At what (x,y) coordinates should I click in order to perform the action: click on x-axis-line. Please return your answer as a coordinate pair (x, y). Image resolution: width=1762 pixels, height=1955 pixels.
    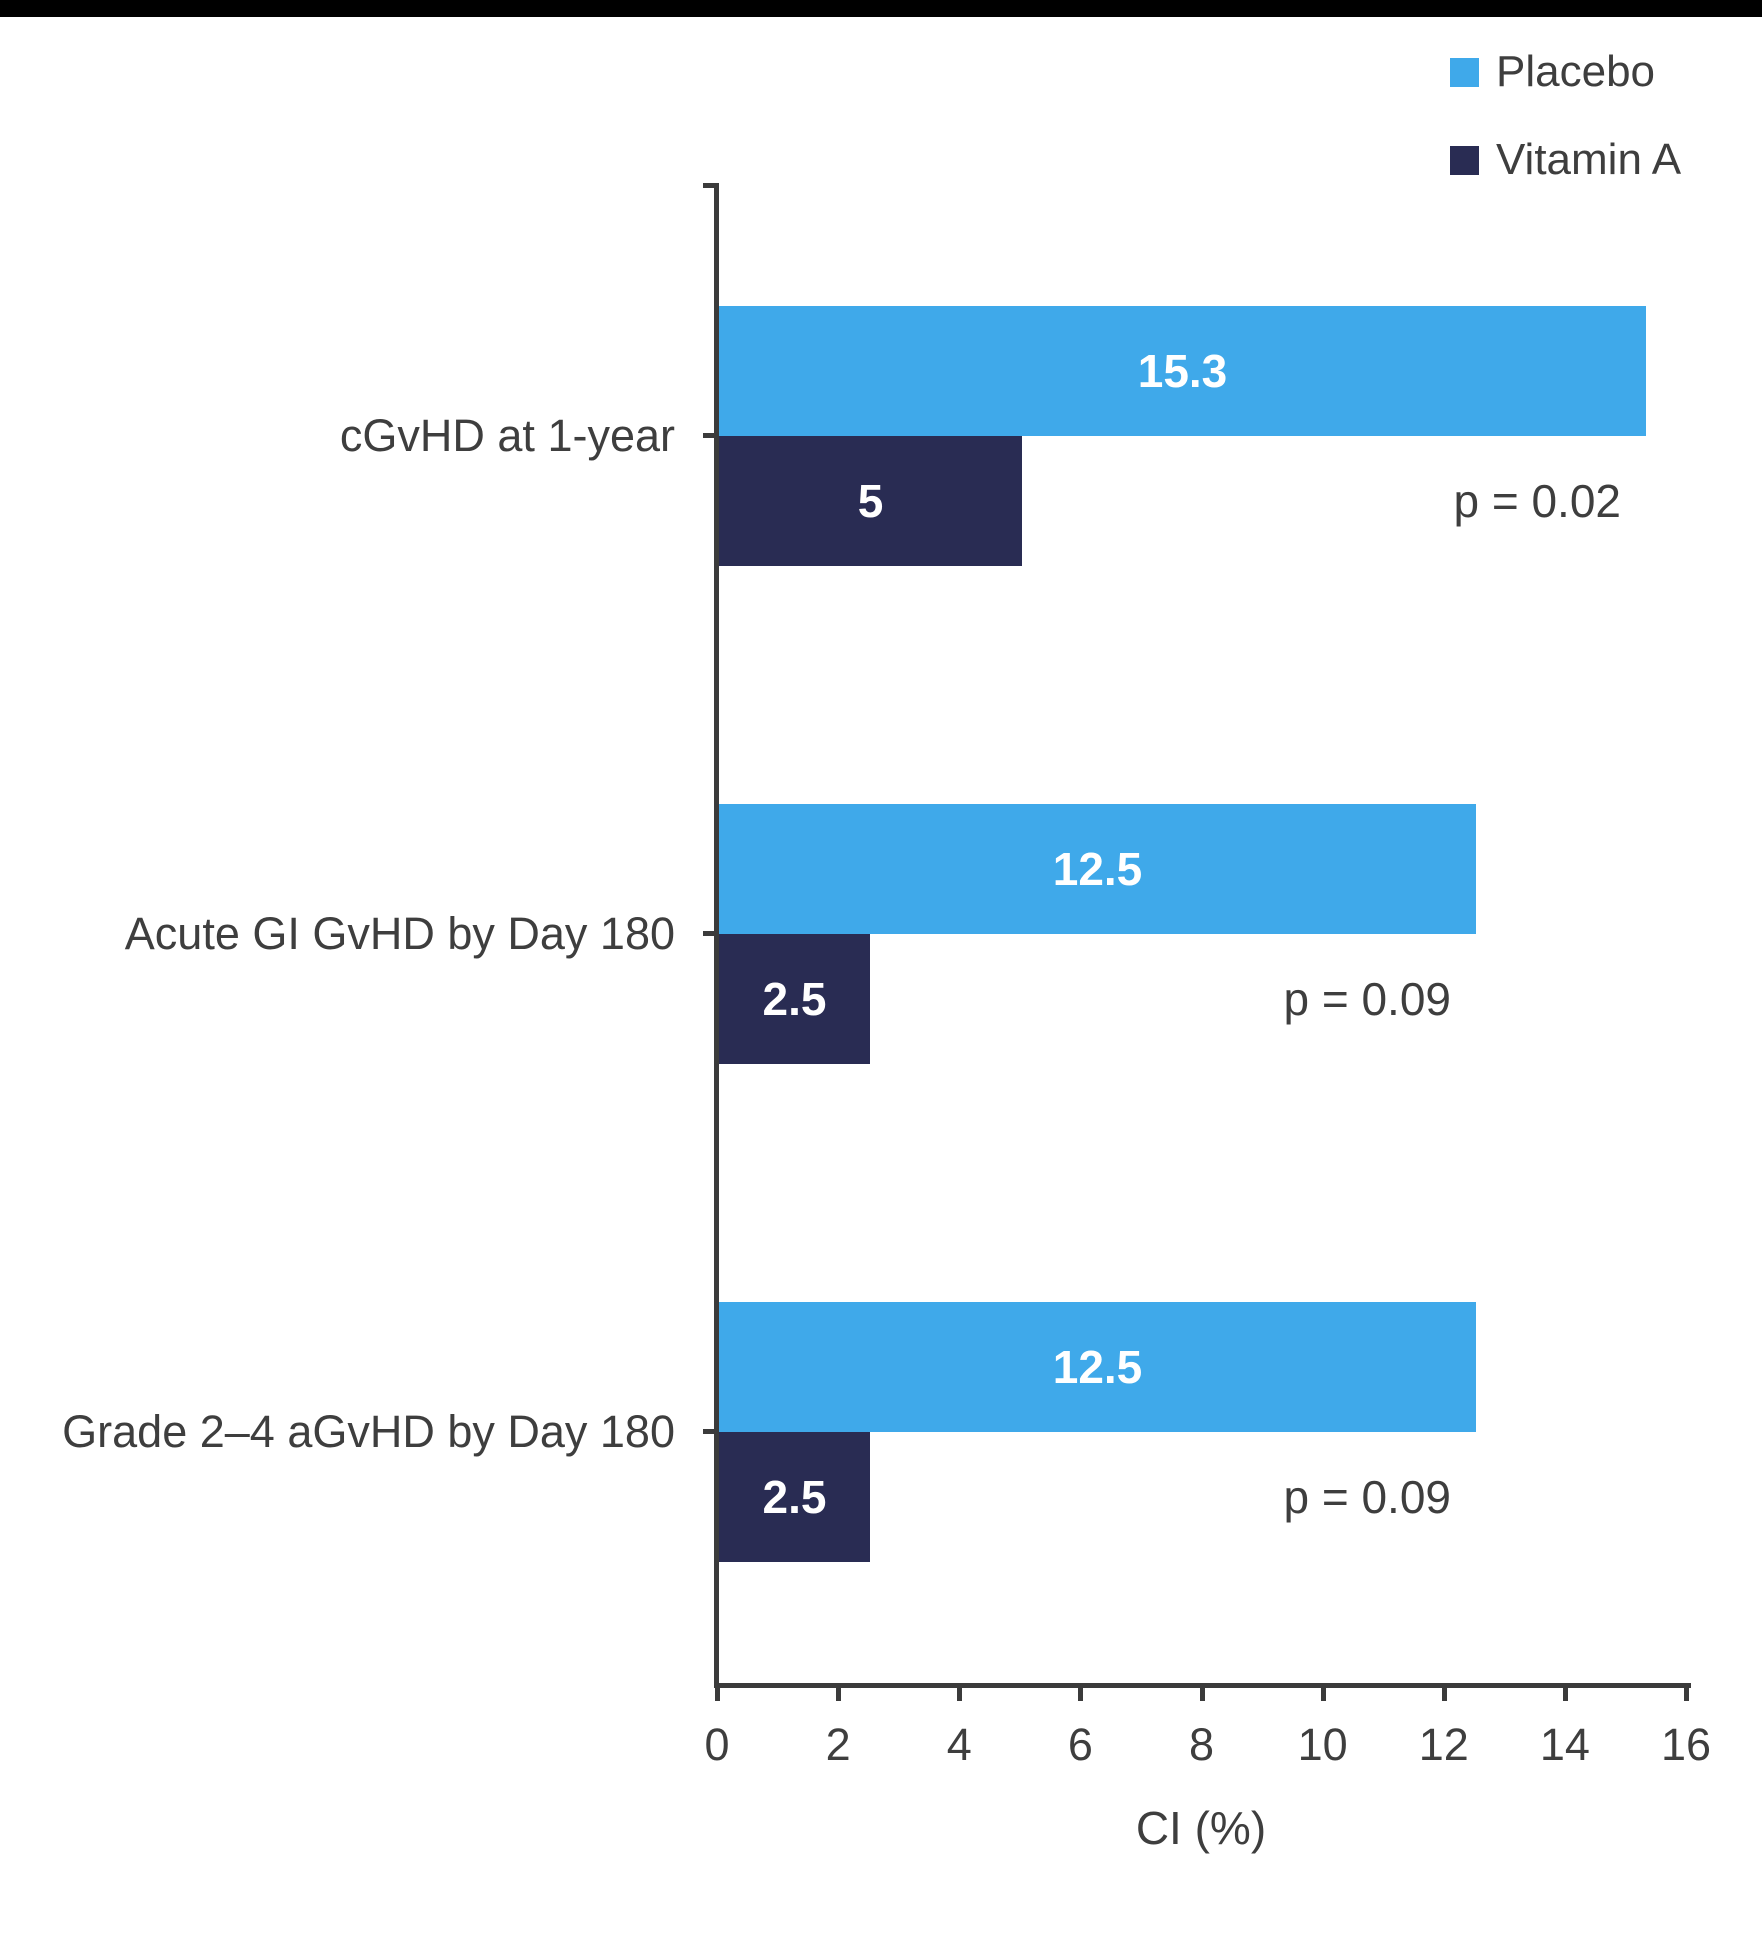
    Looking at the image, I should click on (1202, 1685).